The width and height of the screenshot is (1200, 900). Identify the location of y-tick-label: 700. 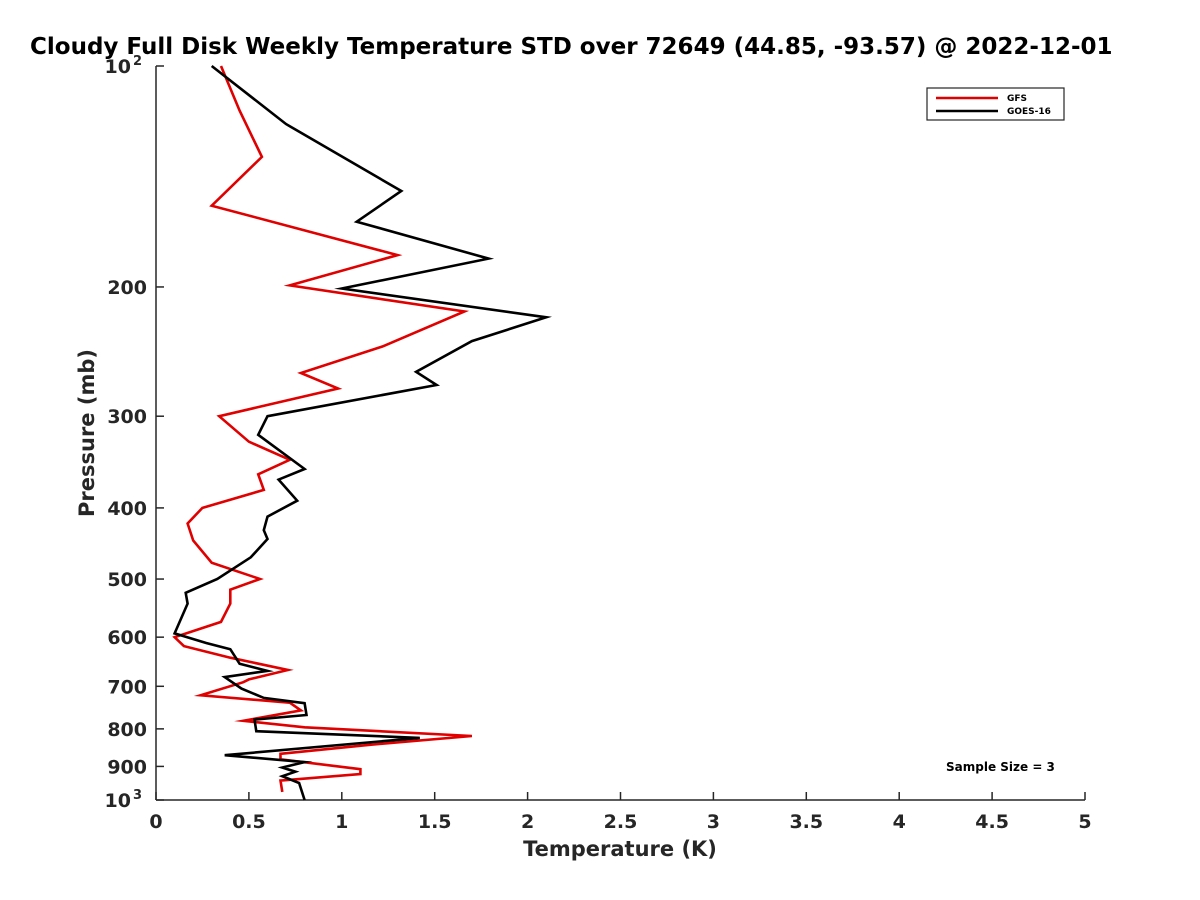
(127, 687).